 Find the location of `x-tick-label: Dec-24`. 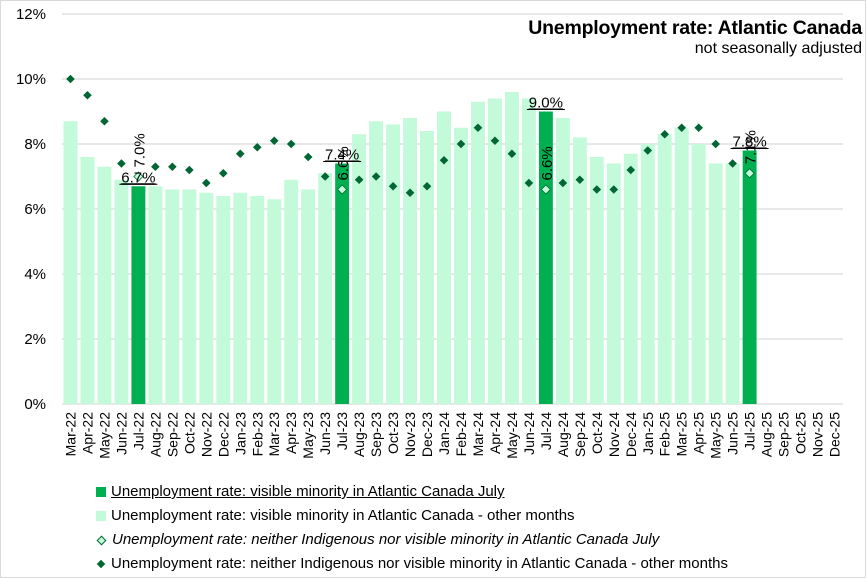

x-tick-label: Dec-24 is located at coordinates (631, 434).